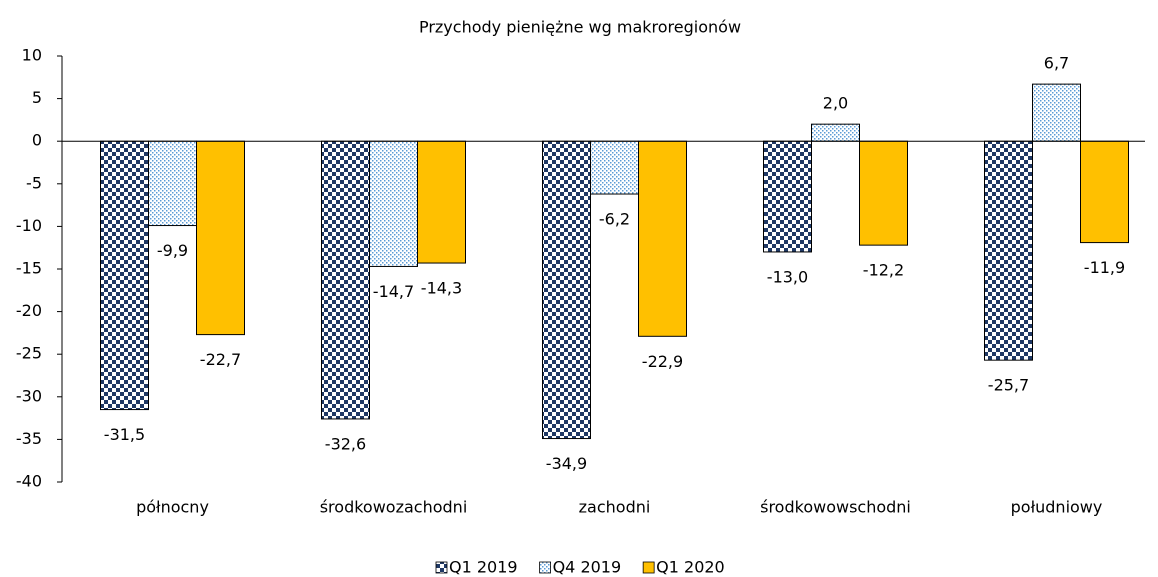 This screenshot has height=577, width=1158. What do you see at coordinates (614, 219) in the screenshot?
I see `value-label: -6,2` at bounding box center [614, 219].